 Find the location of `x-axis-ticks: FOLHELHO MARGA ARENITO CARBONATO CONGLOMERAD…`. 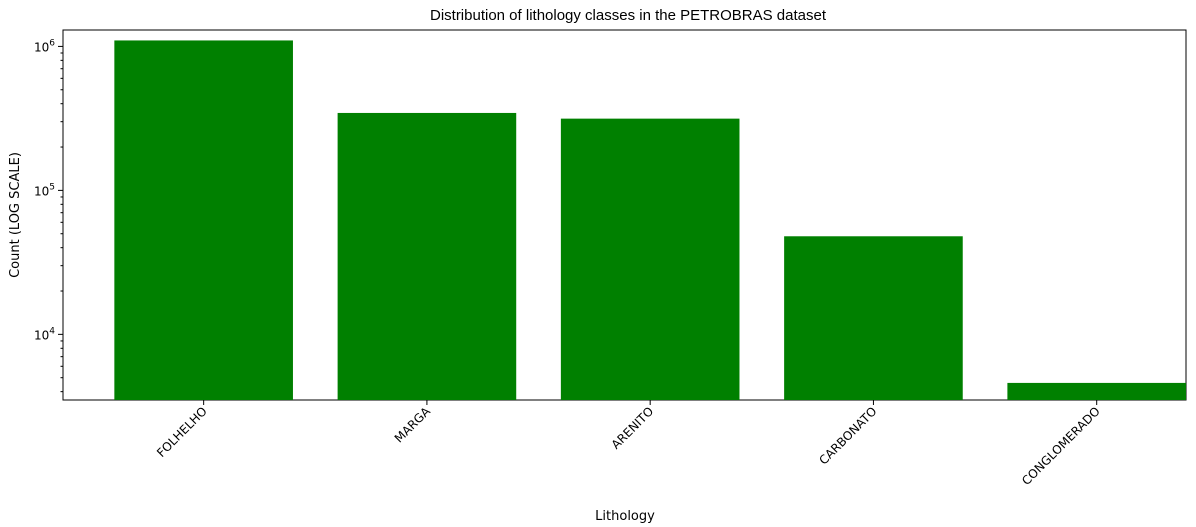

x-axis-ticks: FOLHELHO MARGA ARENITO CARBONATO CONGLOMERAD… is located at coordinates (628, 444).